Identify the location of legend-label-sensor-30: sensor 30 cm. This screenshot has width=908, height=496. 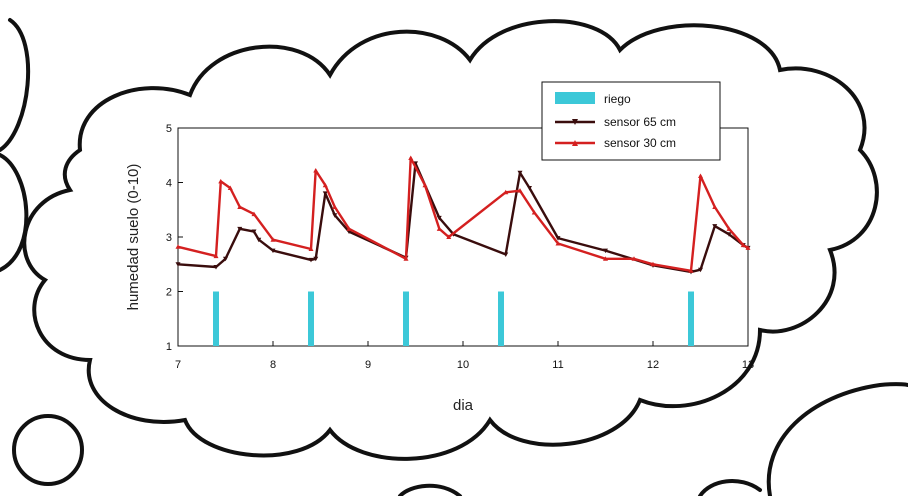
(640, 143).